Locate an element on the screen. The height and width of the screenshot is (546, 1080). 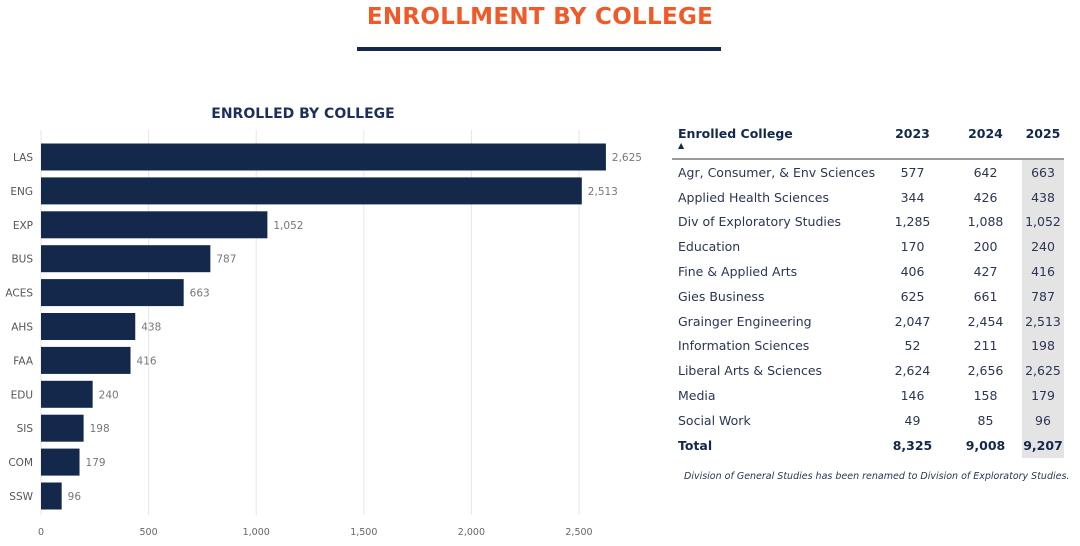
y-category-label: SSW is located at coordinates (21, 497).